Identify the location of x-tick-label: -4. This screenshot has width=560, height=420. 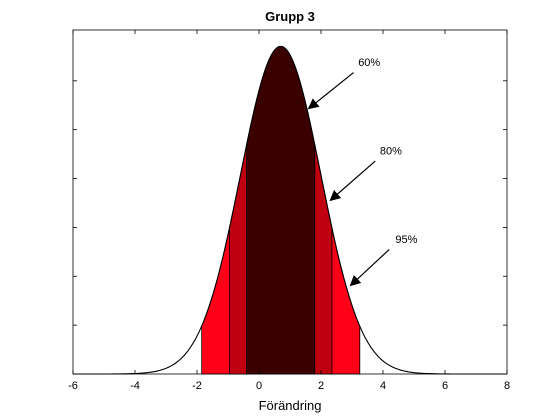
(135, 386).